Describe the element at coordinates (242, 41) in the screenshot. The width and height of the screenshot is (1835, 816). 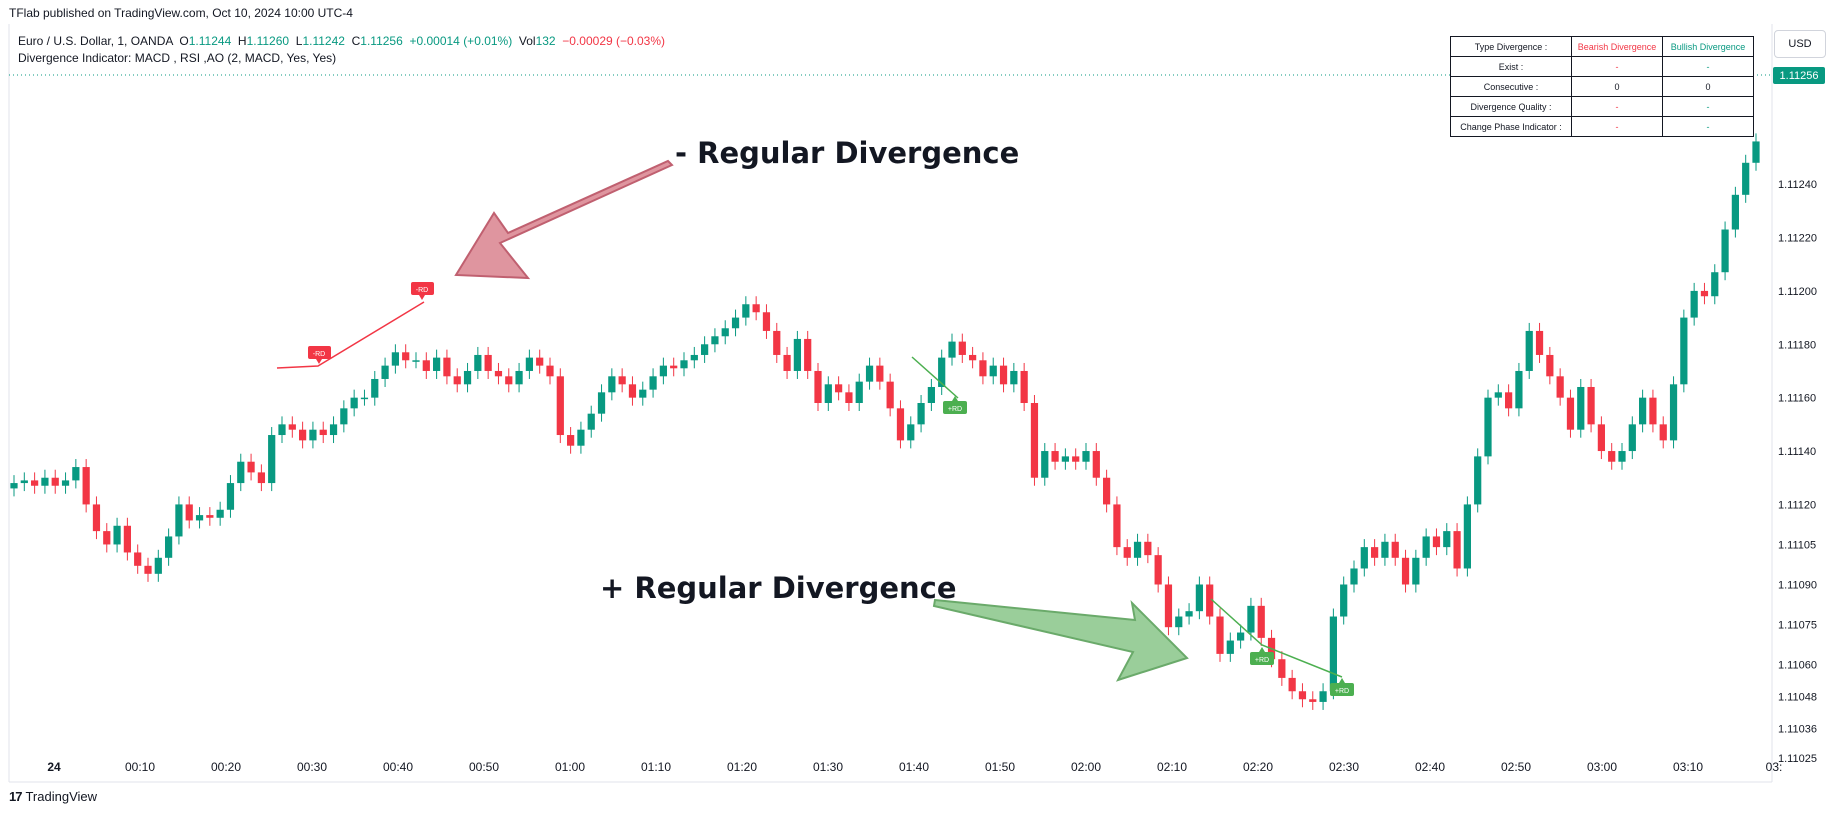
I see `high-label: H` at that location.